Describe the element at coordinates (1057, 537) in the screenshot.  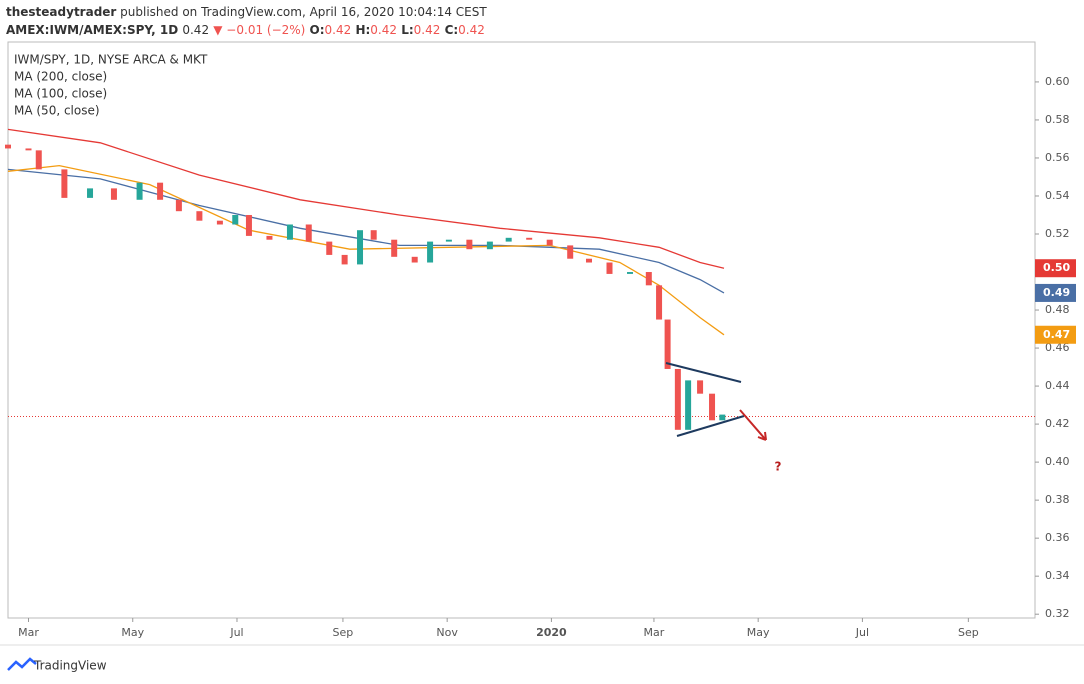
I see `y-tick-label: 0.36` at that location.